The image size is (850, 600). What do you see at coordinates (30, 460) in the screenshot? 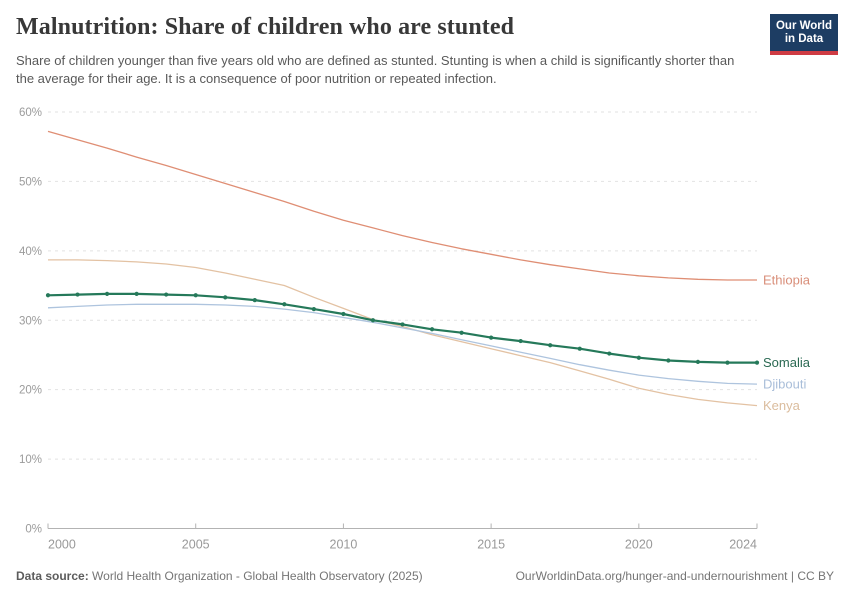
I see `y-tick-label: 10%` at bounding box center [30, 460].